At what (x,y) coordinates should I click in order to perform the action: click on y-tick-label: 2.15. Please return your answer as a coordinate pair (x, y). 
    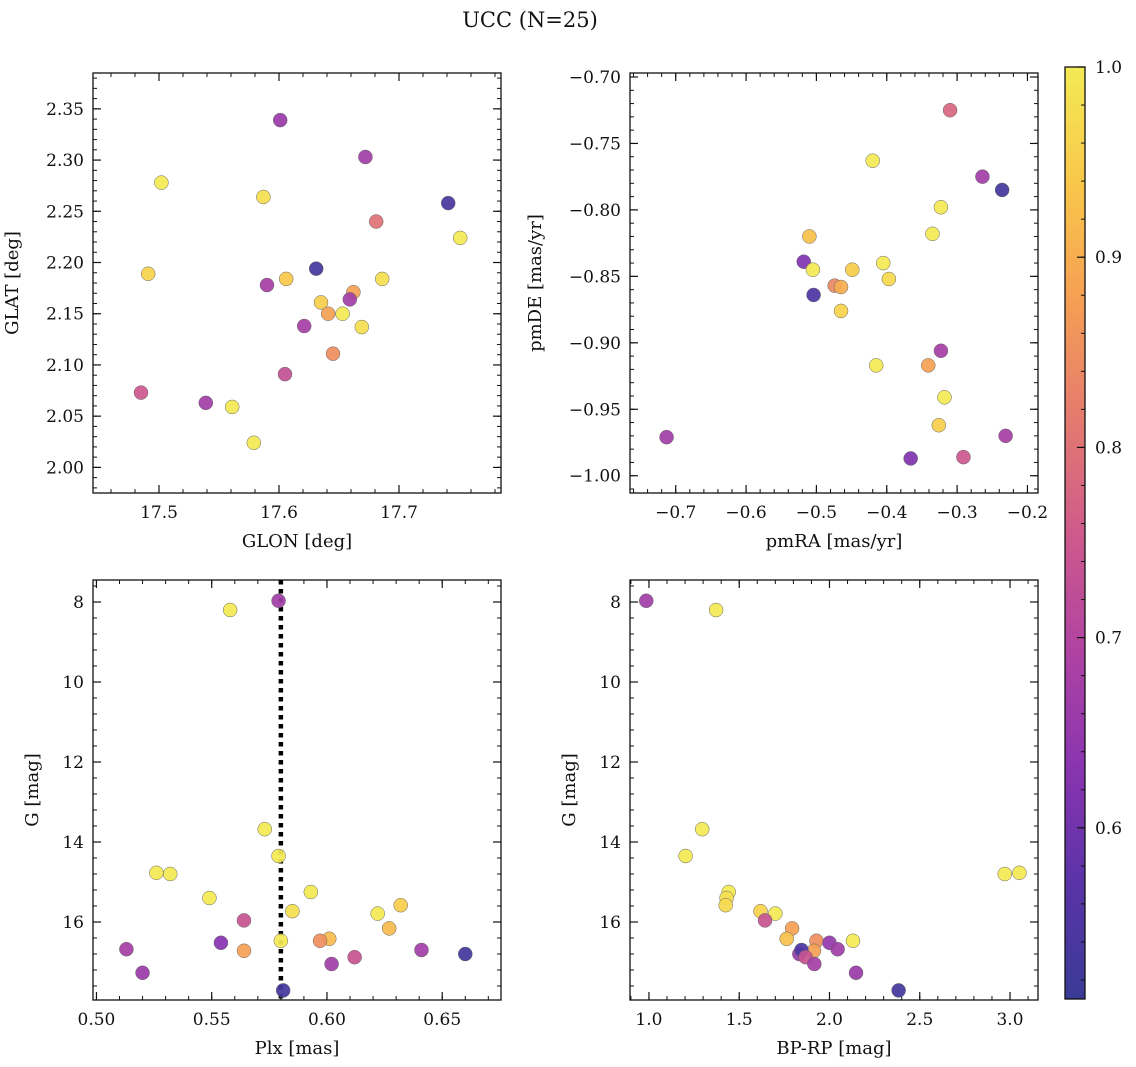
    Looking at the image, I should click on (65, 315).